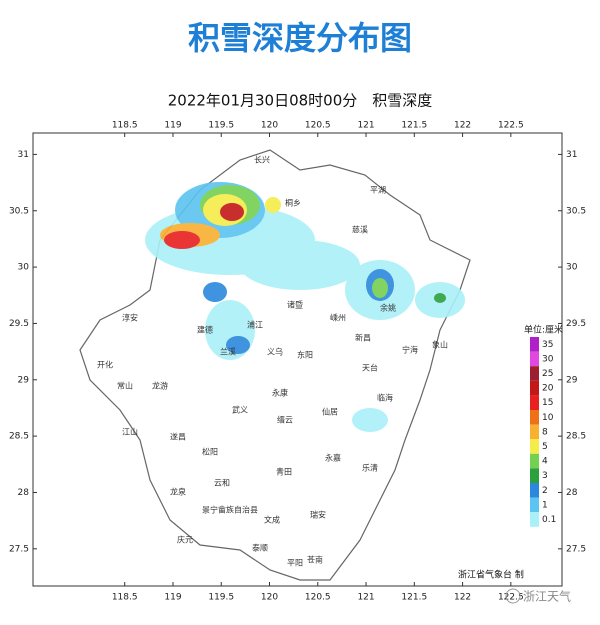  Describe the element at coordinates (576, 437) in the screenshot. I see `lat-tick-label: 28.5` at that location.